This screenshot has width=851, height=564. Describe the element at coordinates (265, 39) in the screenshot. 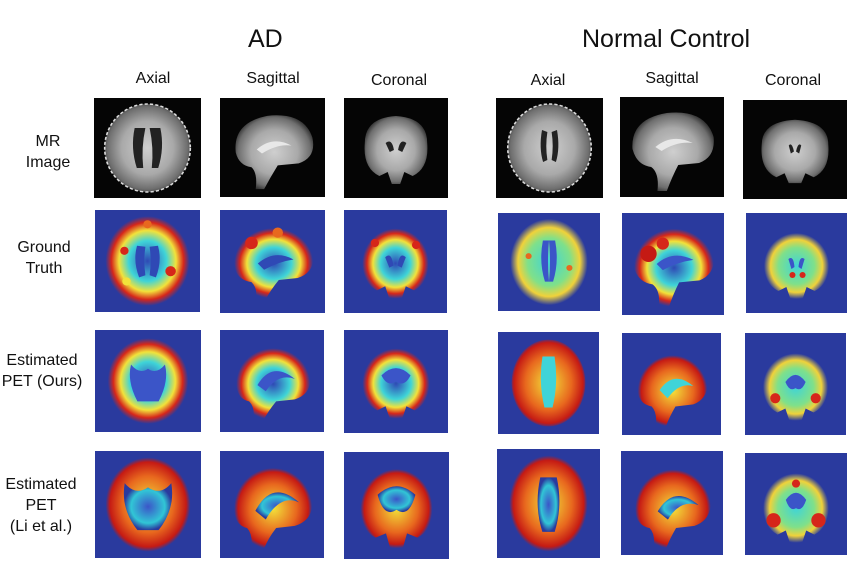

I see `ad-group-title: AD` at that location.